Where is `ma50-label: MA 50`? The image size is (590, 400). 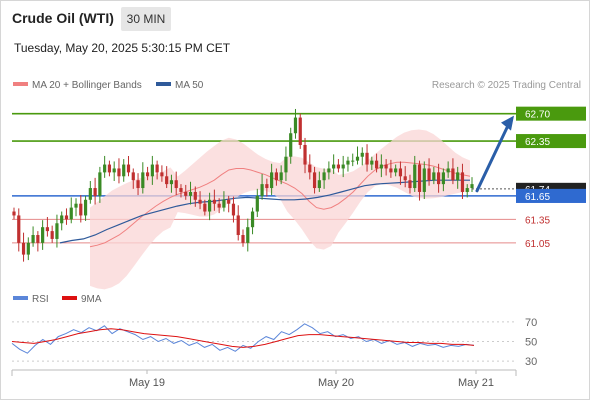 ma50-label: MA 50 is located at coordinates (189, 85).